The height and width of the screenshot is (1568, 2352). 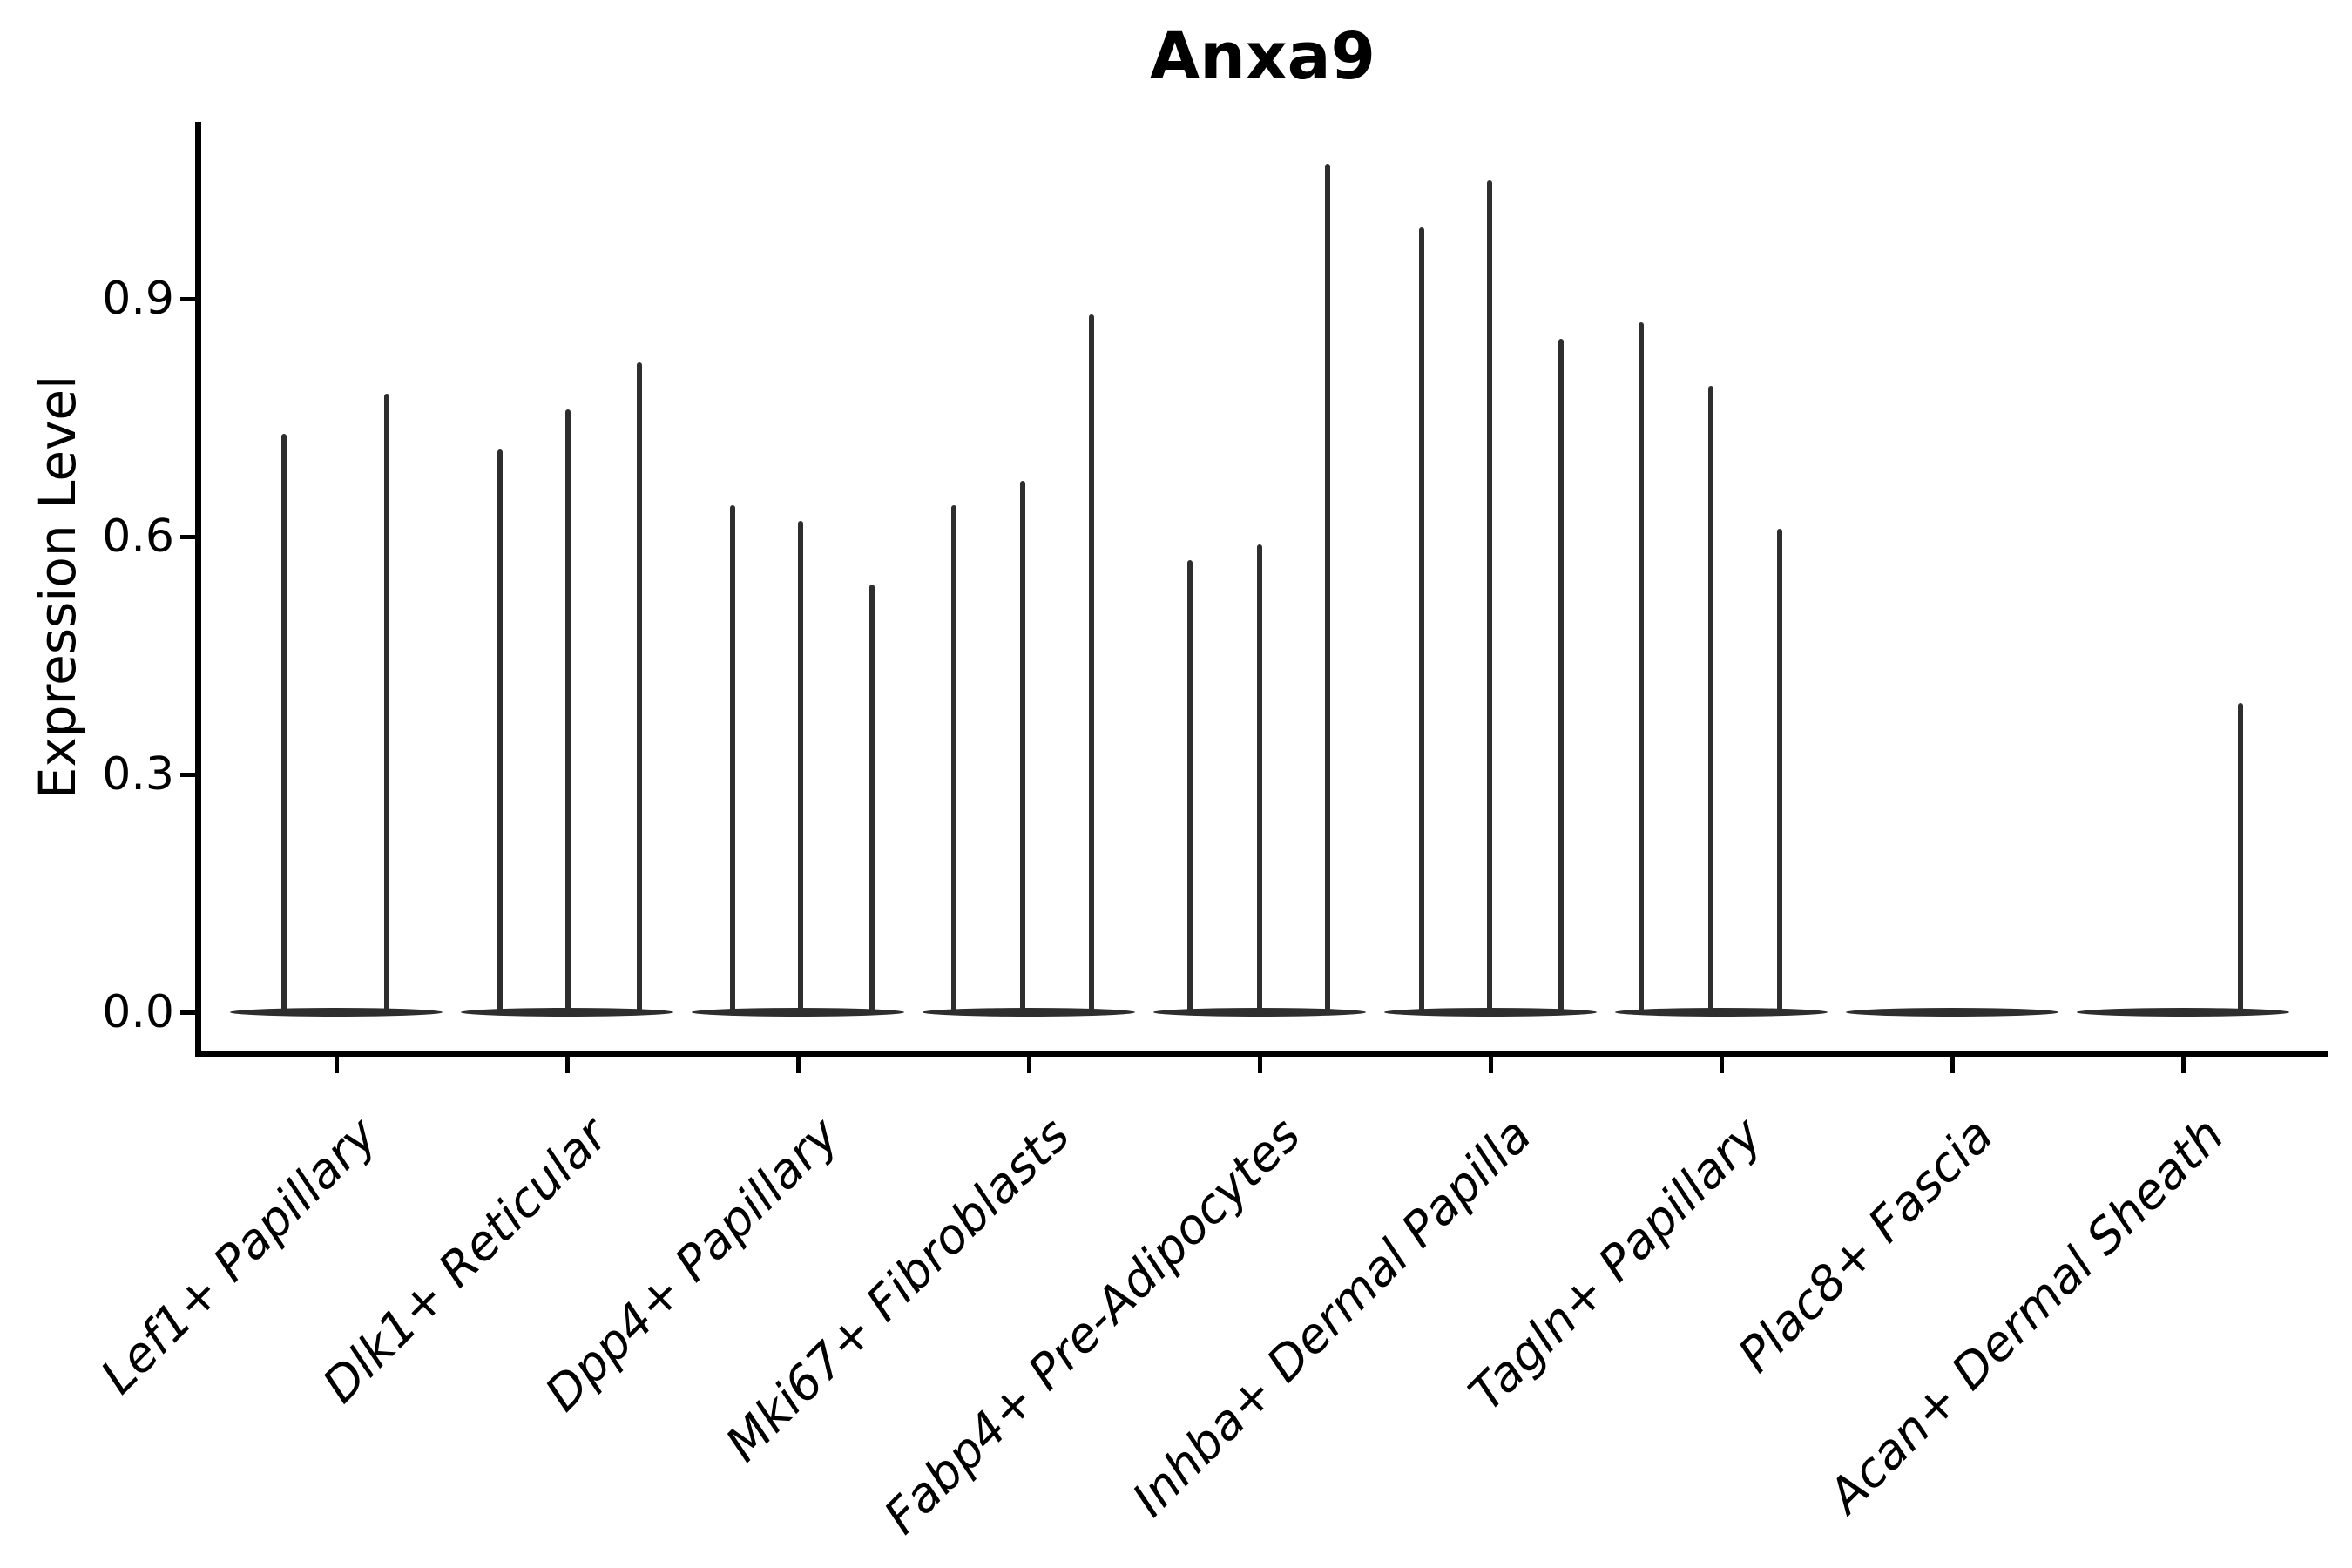 I want to click on plot-title: Anxa9, so click(x=1262, y=56).